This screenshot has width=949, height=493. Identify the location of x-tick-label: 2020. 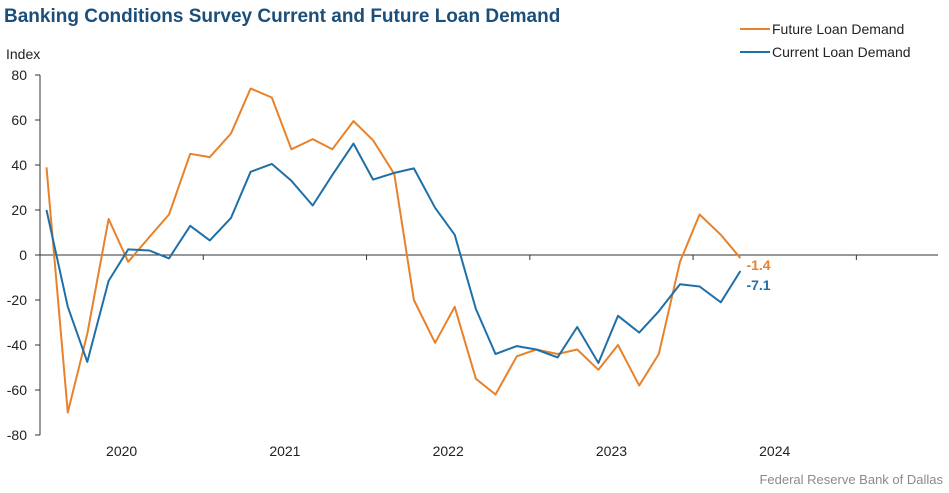
(121, 451).